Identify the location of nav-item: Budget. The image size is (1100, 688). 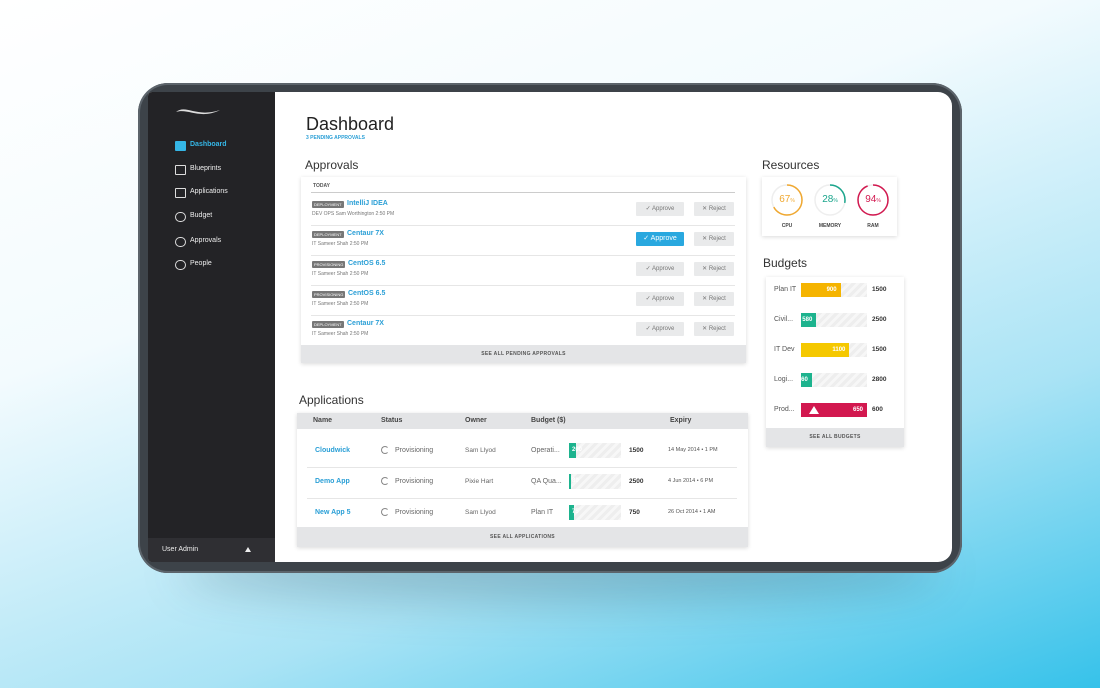
(201, 215).